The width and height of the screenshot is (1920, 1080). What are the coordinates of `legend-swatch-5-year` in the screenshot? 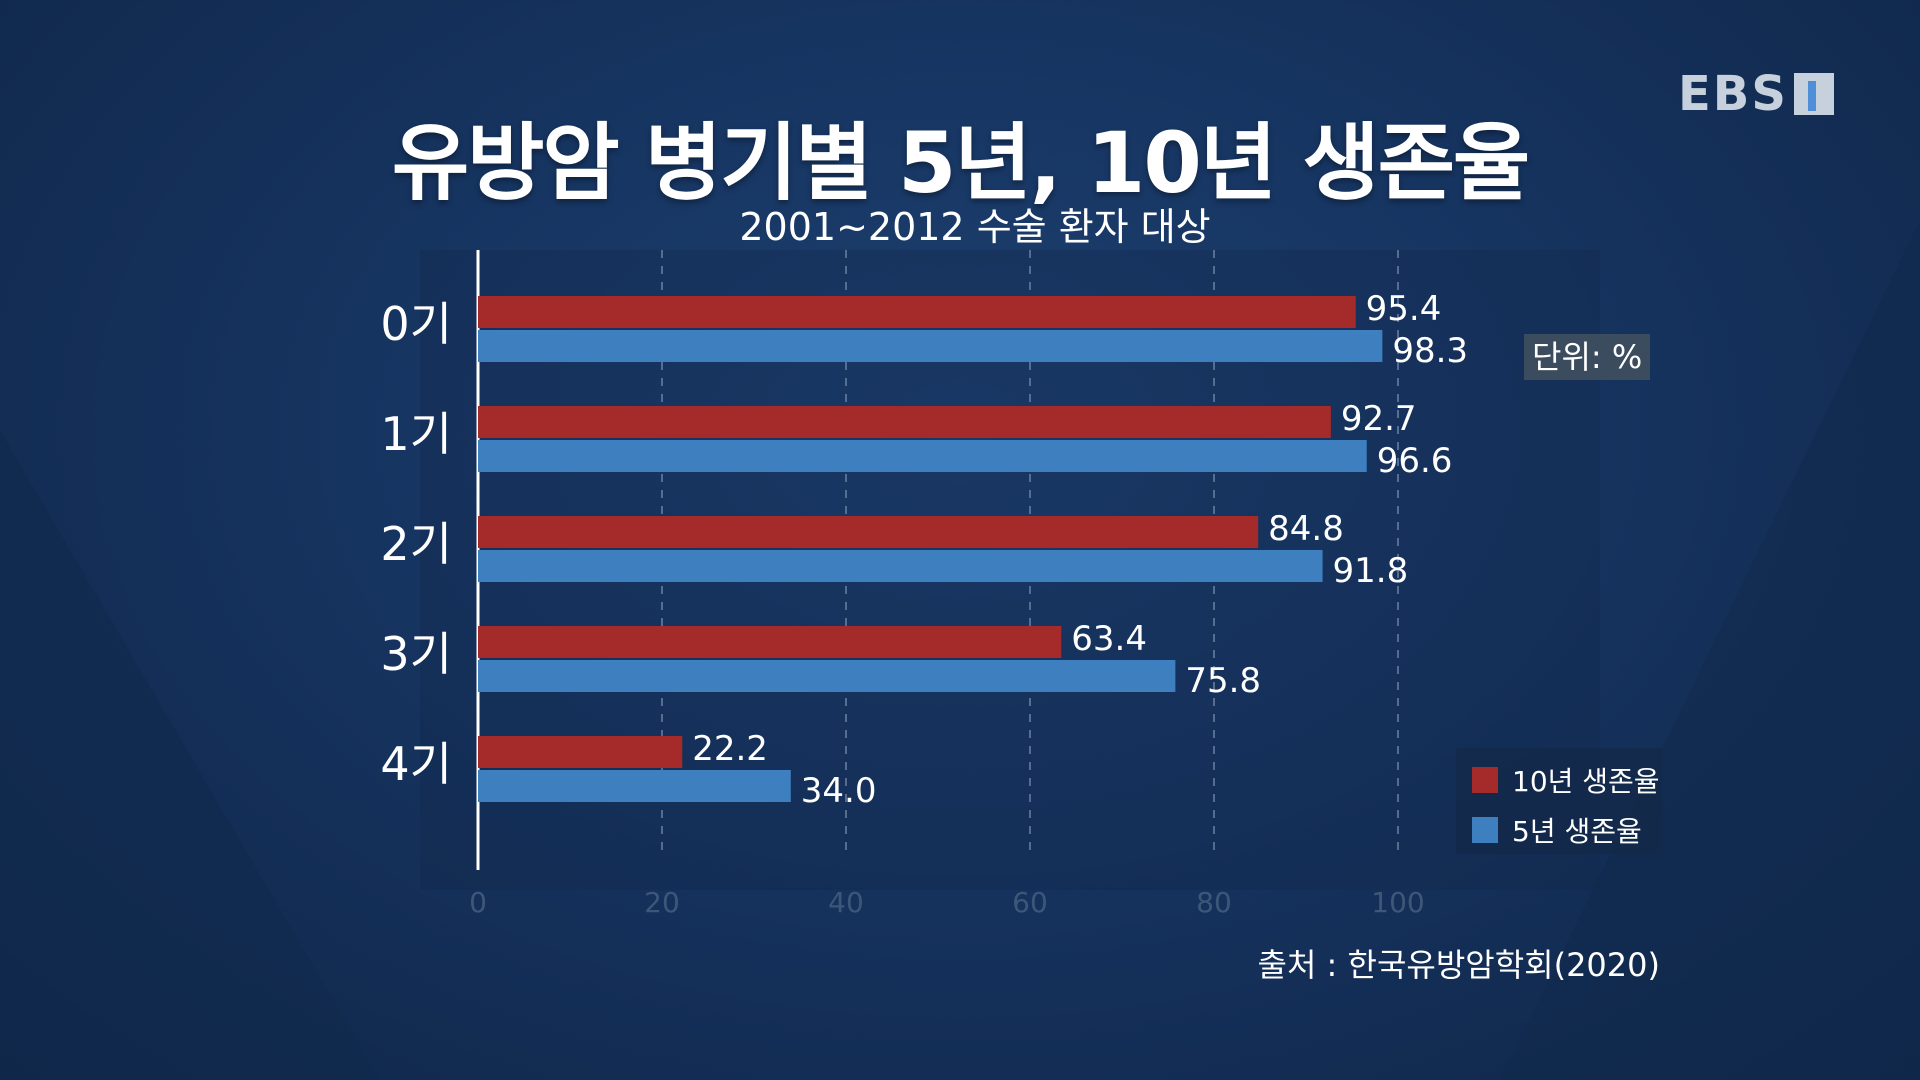 It's located at (1485, 830).